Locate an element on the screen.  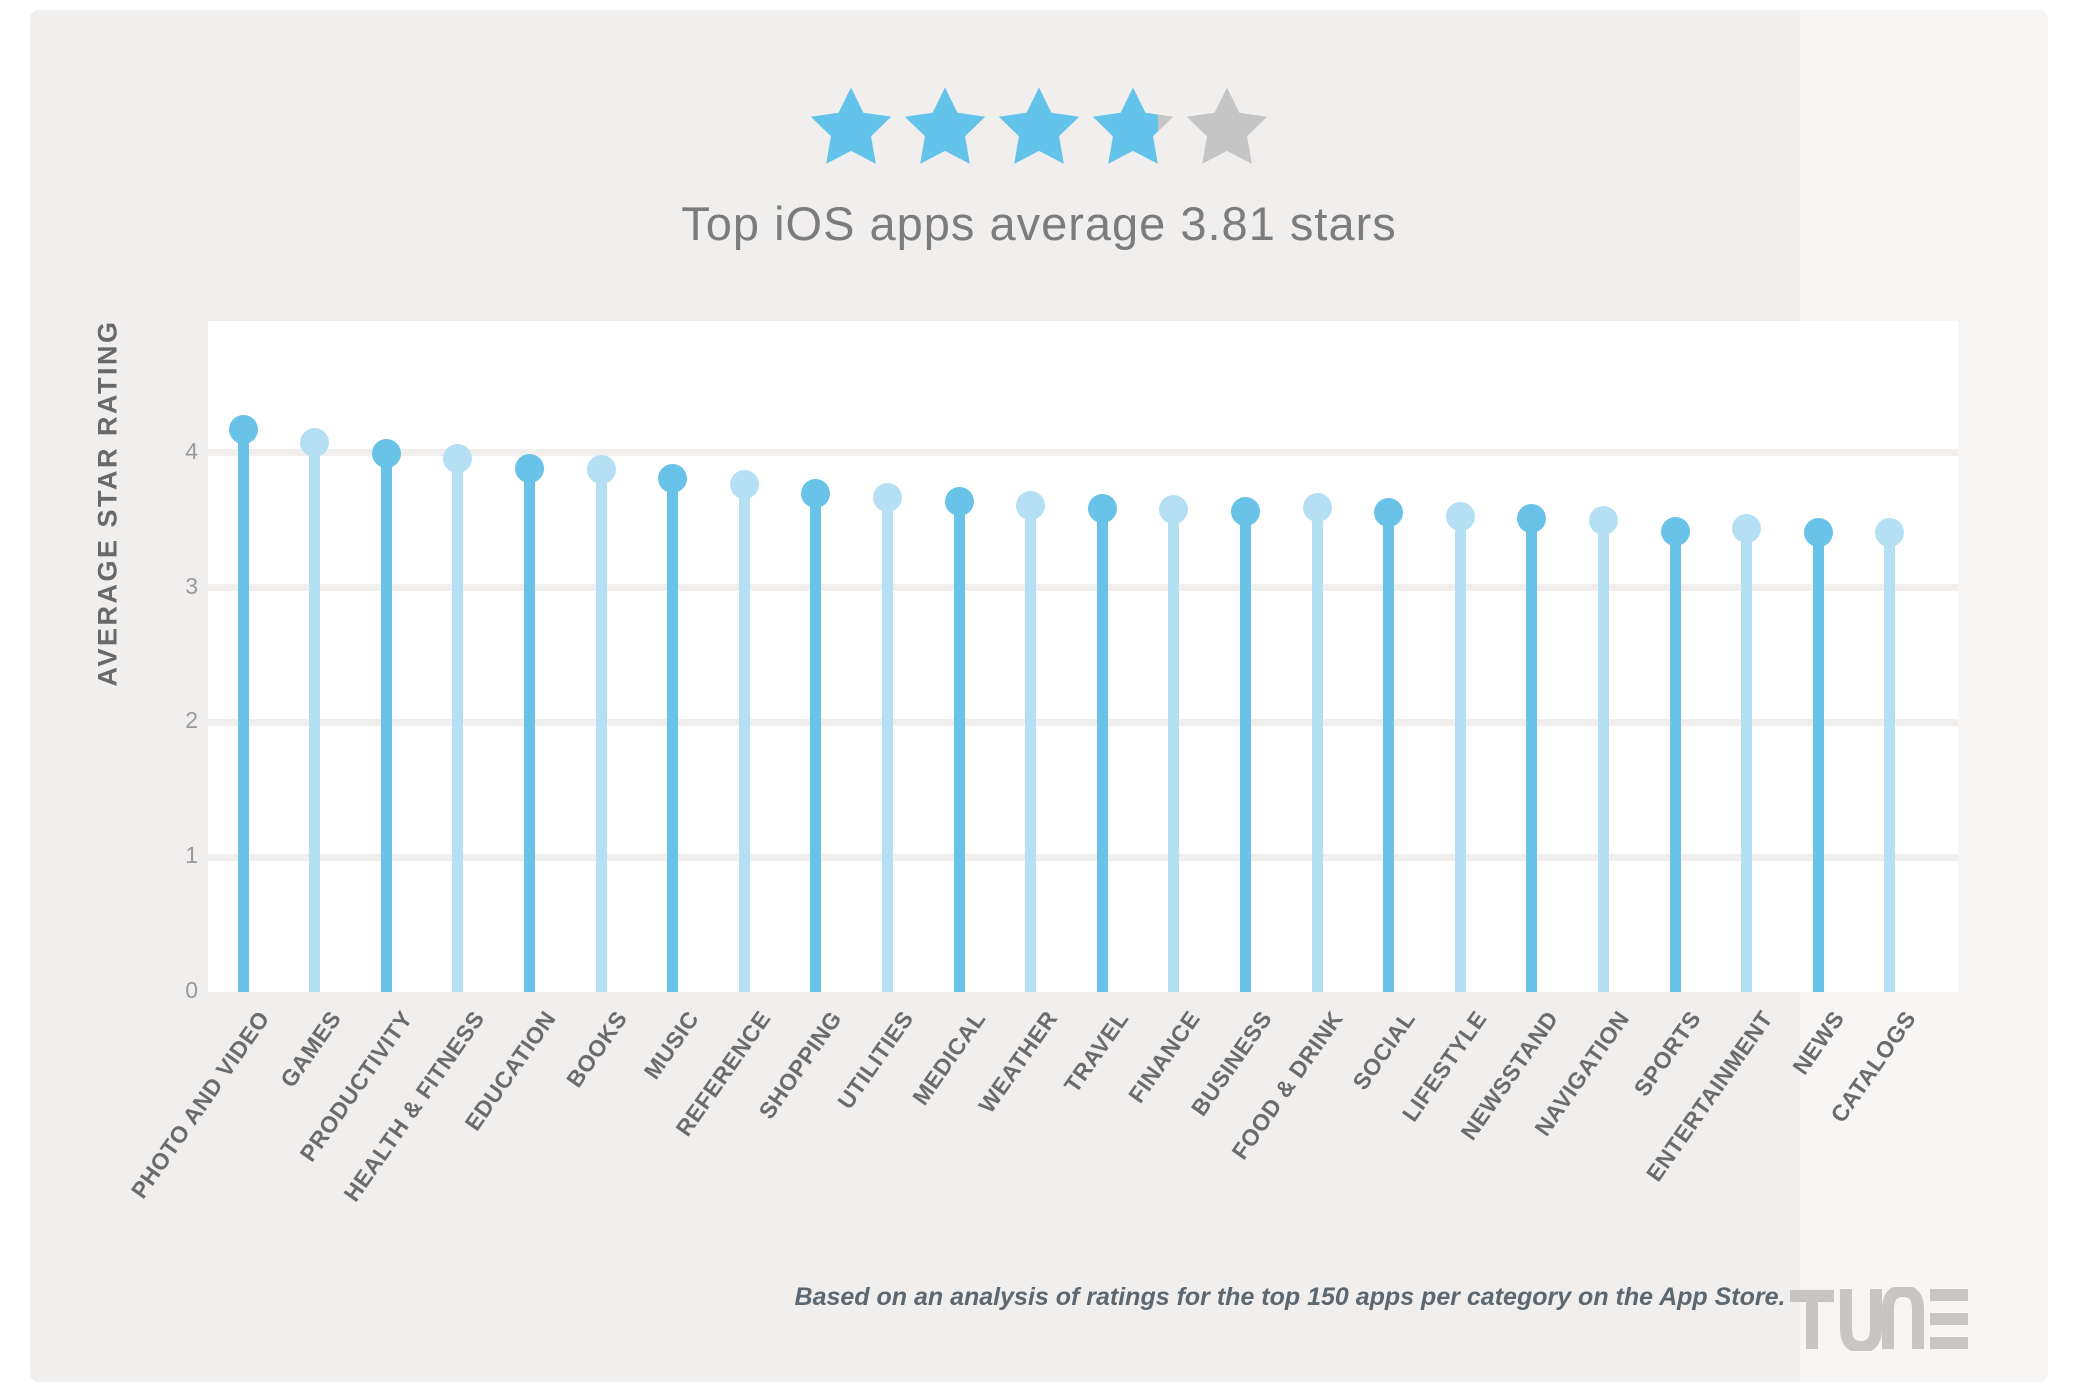
chart-title: Top iOS apps average 3.81 stars is located at coordinates (1039, 223).